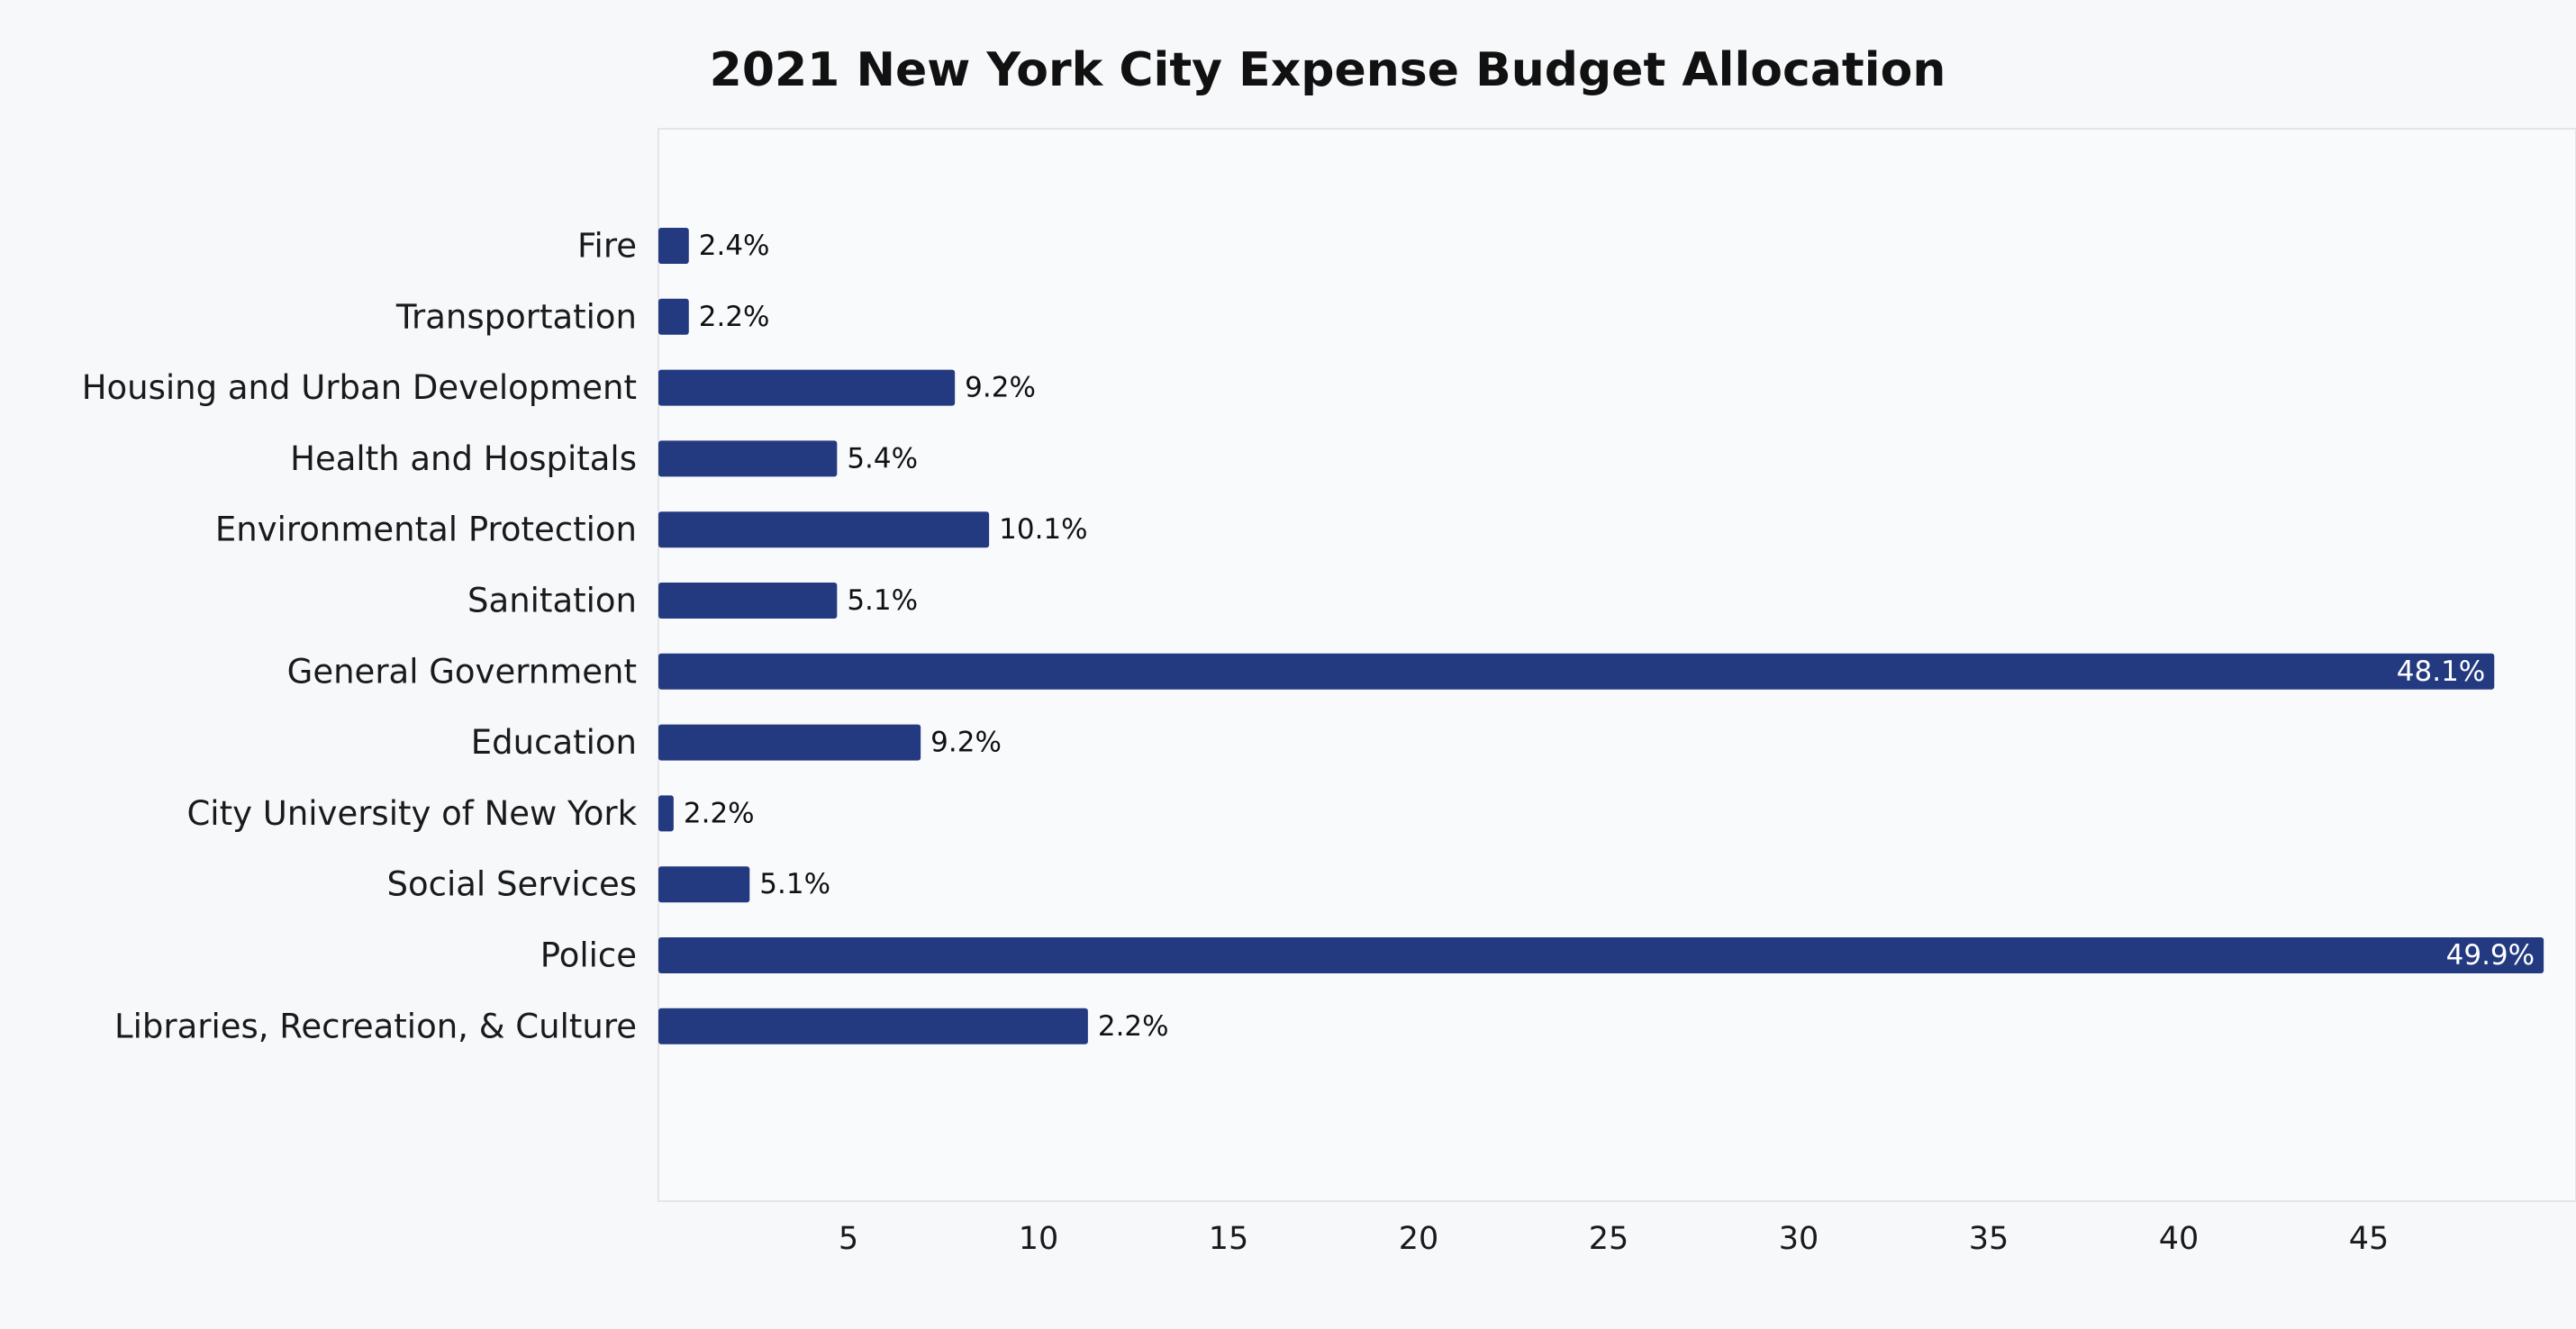 Image resolution: width=2576 pixels, height=1329 pixels. What do you see at coordinates (748, 458) in the screenshot?
I see `bar-health-and-hospitals` at bounding box center [748, 458].